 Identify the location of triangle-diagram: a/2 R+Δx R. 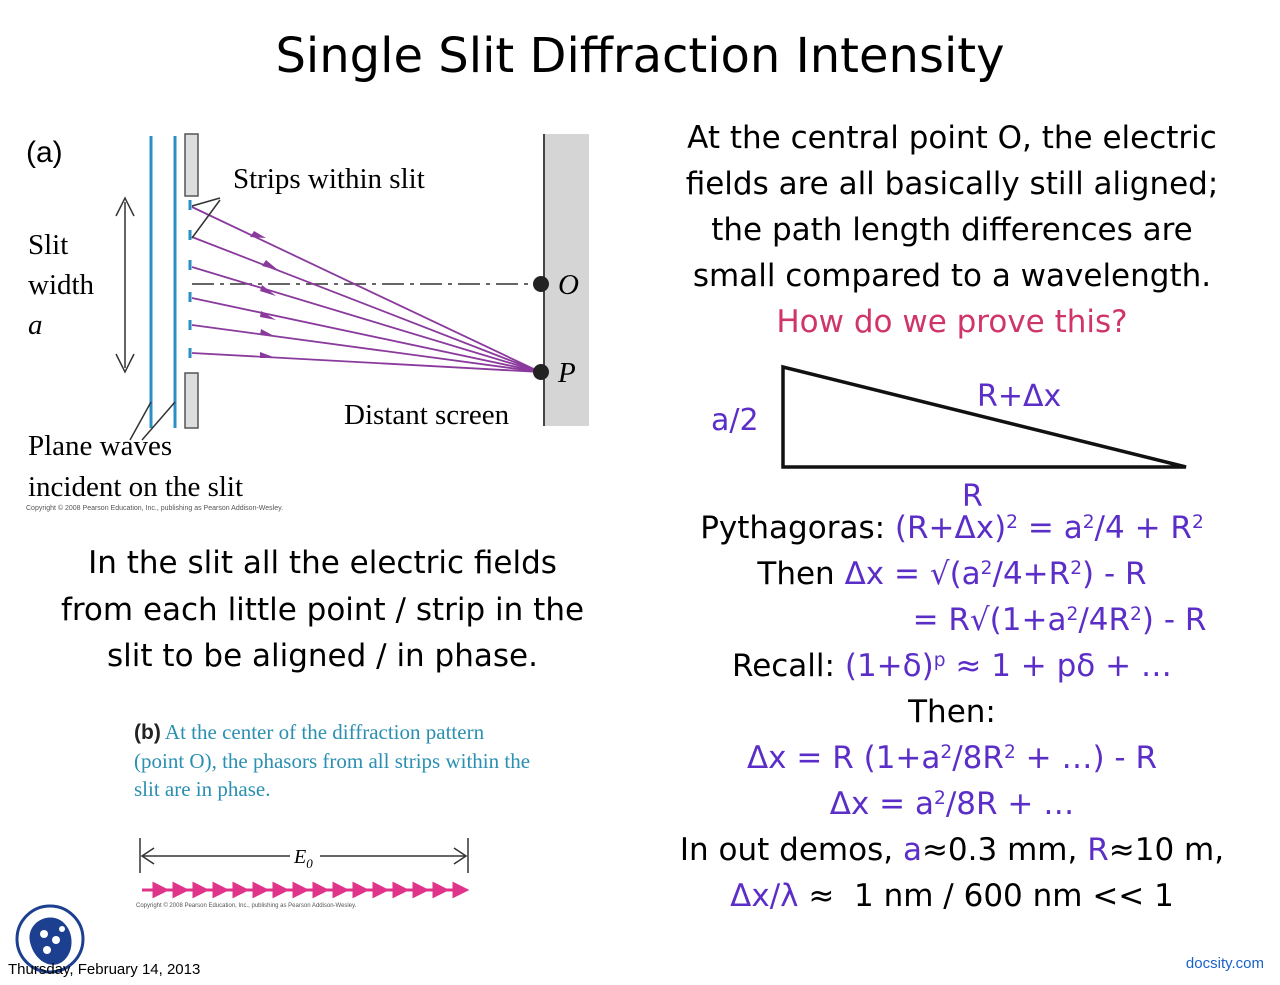
(949, 439).